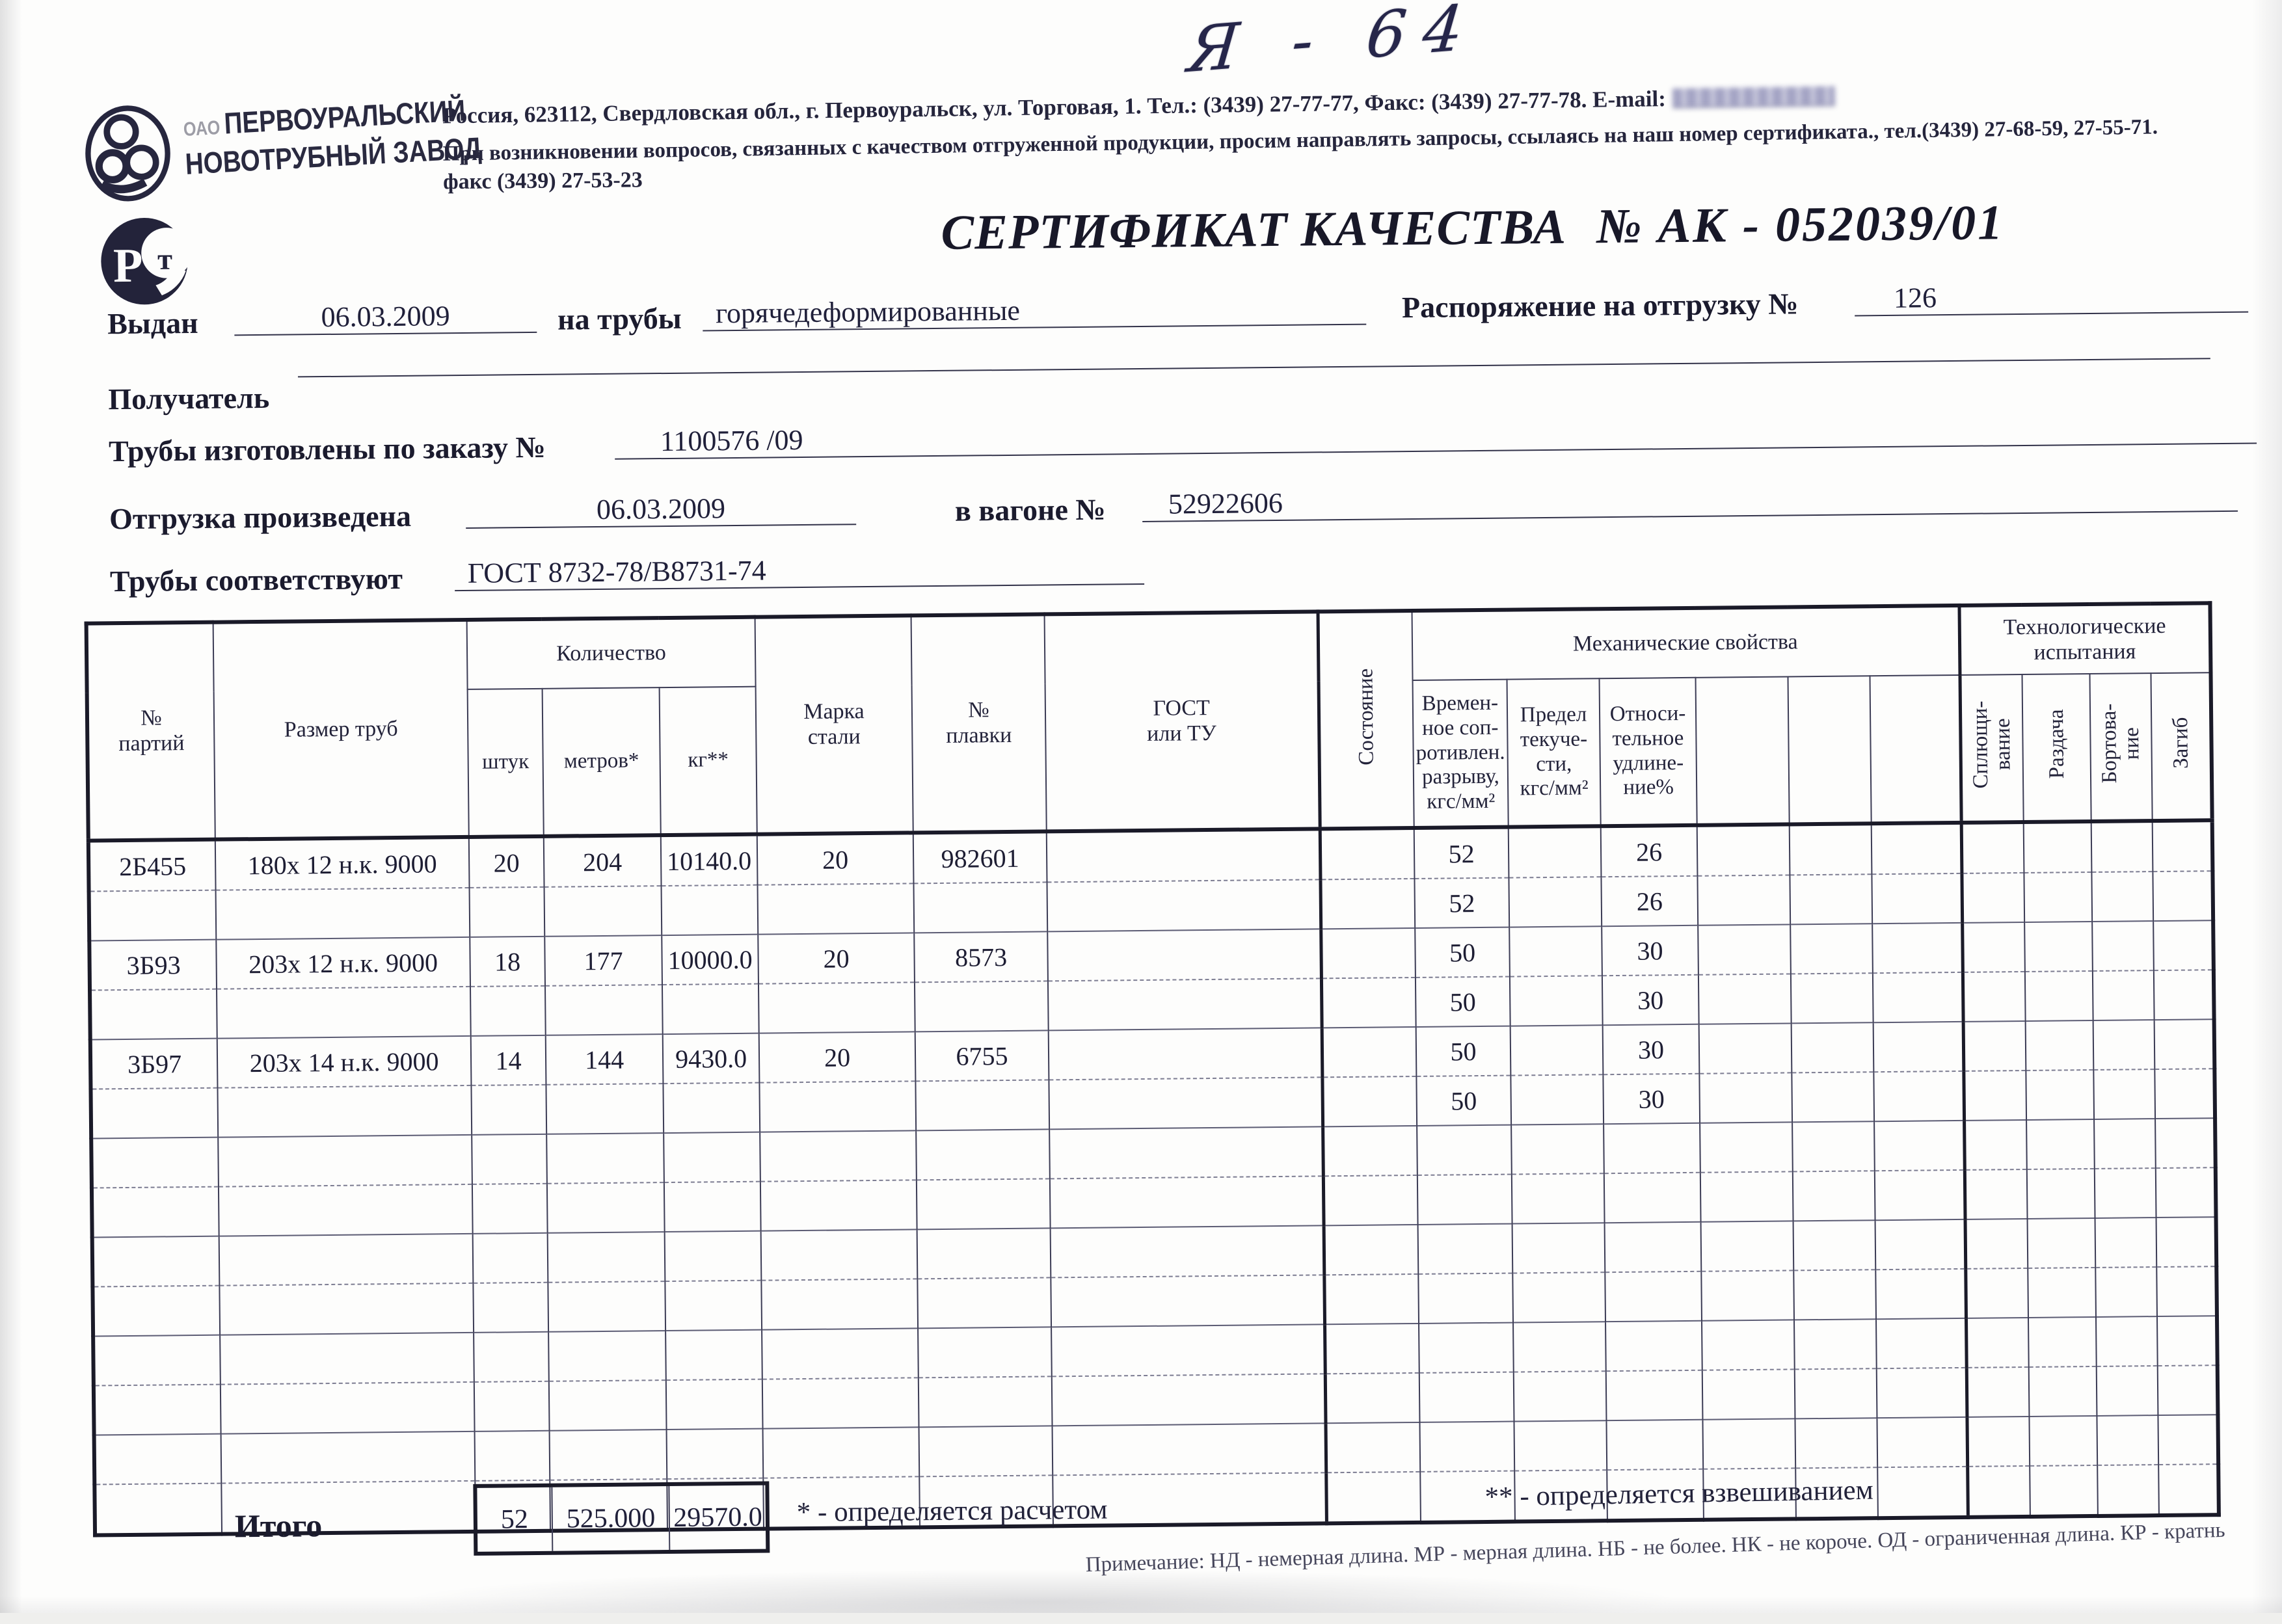  I want to click on col-header-kg: кг**, so click(708, 761).